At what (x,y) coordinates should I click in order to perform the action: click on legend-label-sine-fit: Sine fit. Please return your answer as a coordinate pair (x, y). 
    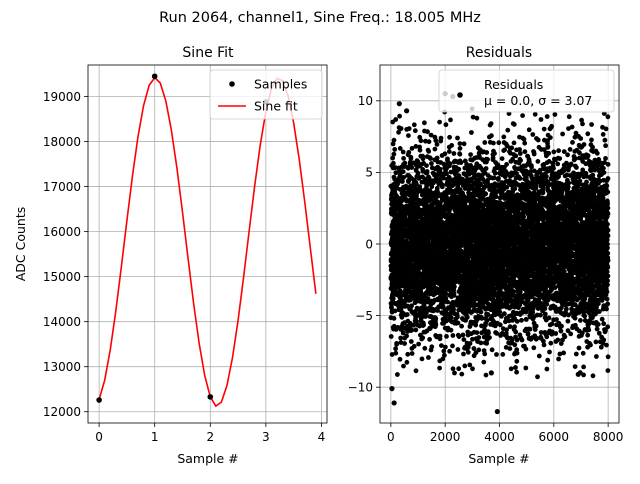
    Looking at the image, I should click on (276, 106).